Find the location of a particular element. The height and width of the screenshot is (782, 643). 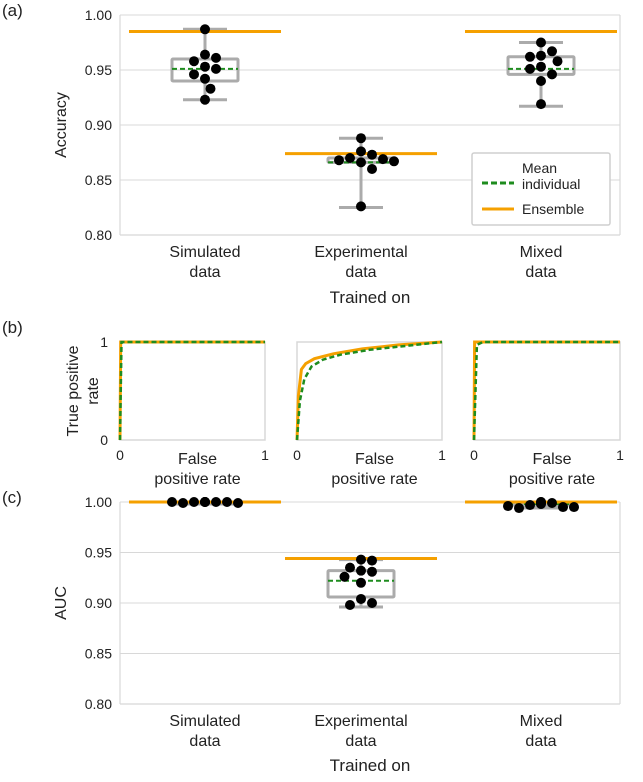

y-axis-label: Accuracy is located at coordinates (61, 125).